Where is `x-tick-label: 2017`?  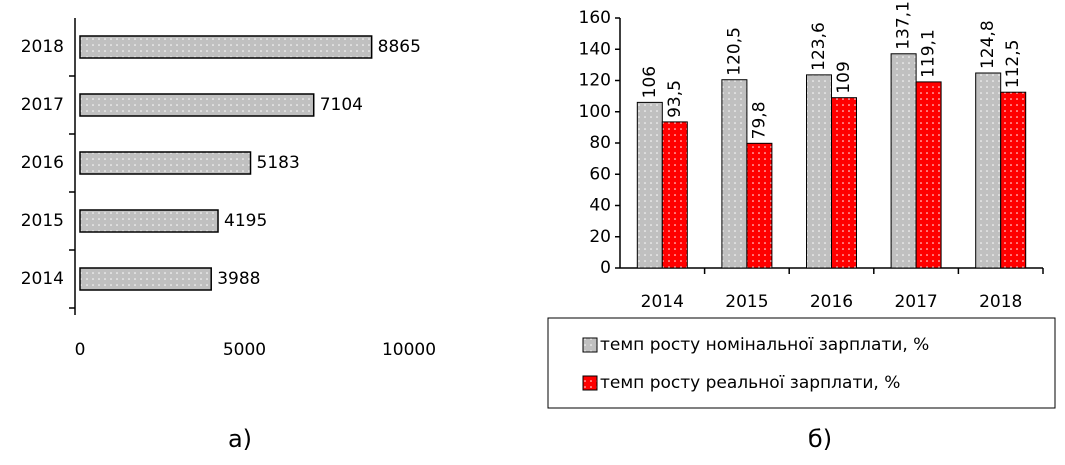 x-tick-label: 2017 is located at coordinates (915, 302).